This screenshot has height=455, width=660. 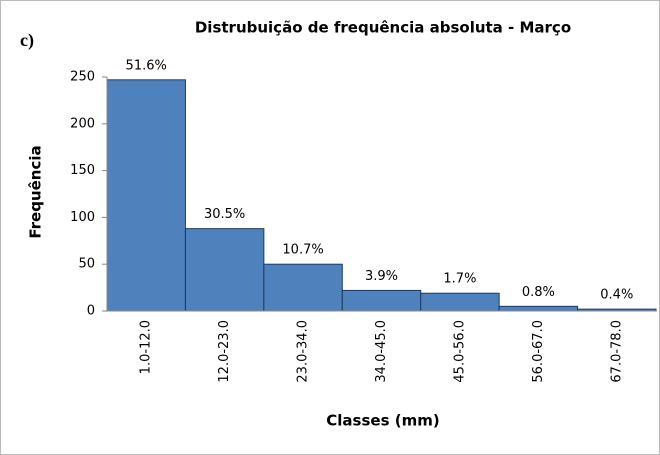 What do you see at coordinates (382, 421) in the screenshot?
I see `x-axis-title: Classes (mm)` at bounding box center [382, 421].